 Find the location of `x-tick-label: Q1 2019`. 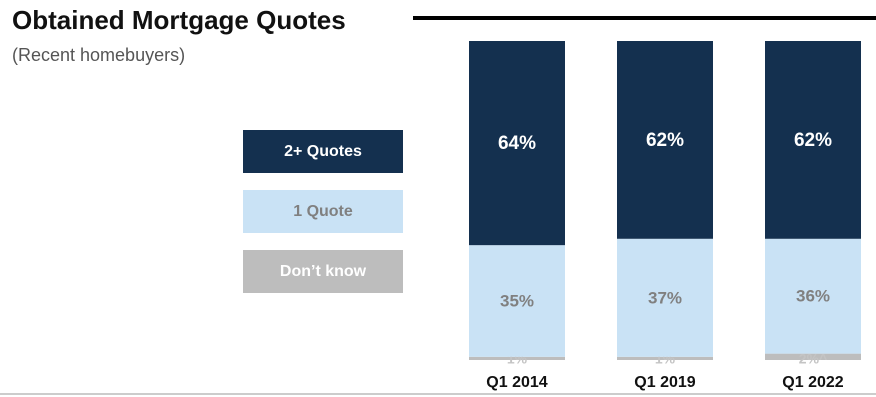

x-tick-label: Q1 2019 is located at coordinates (664, 382).